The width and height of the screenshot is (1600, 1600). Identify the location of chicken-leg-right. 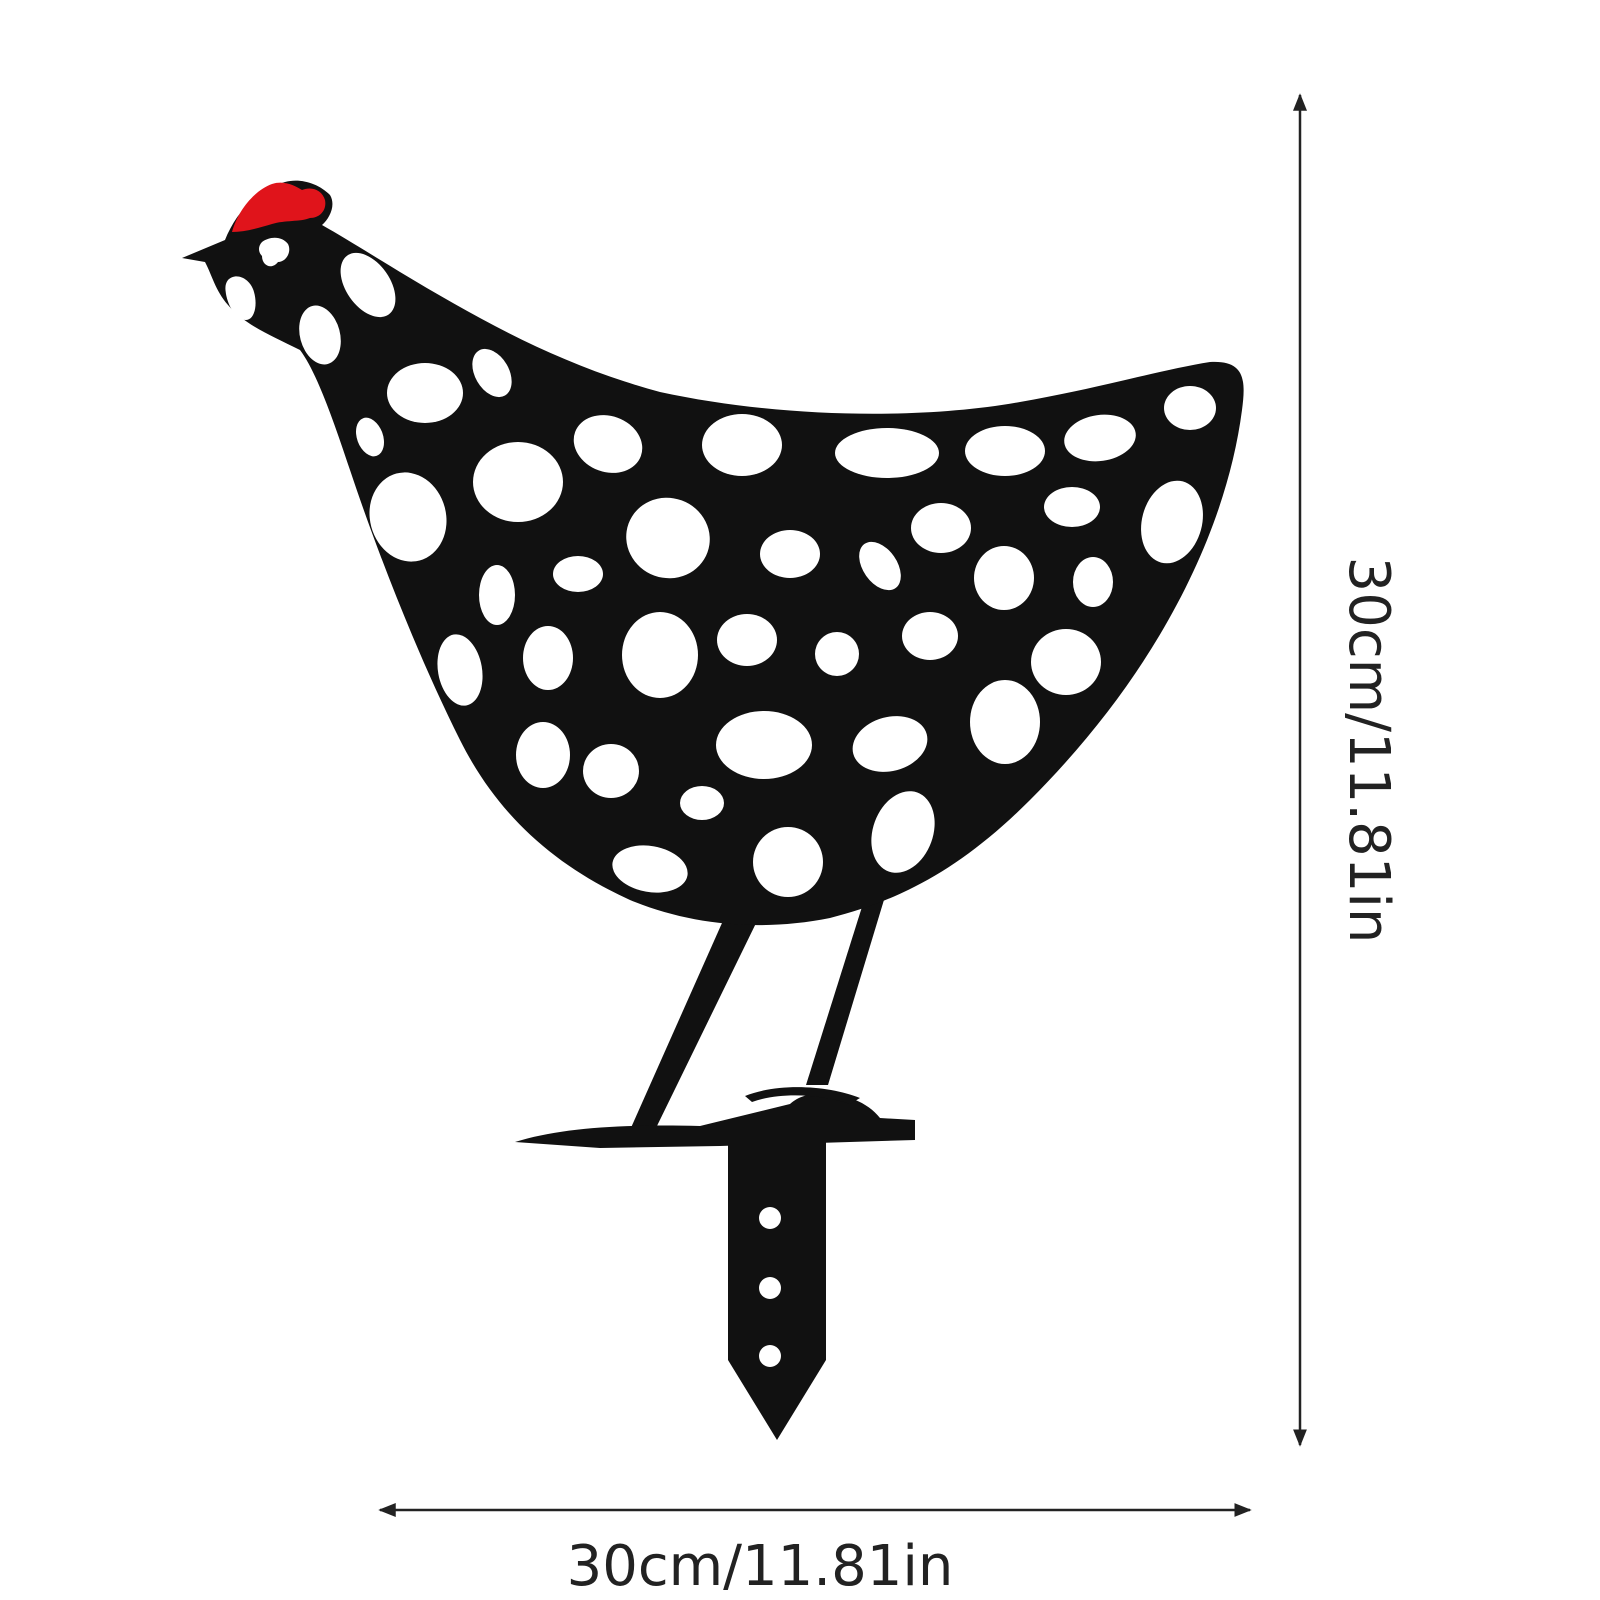
(848, 980).